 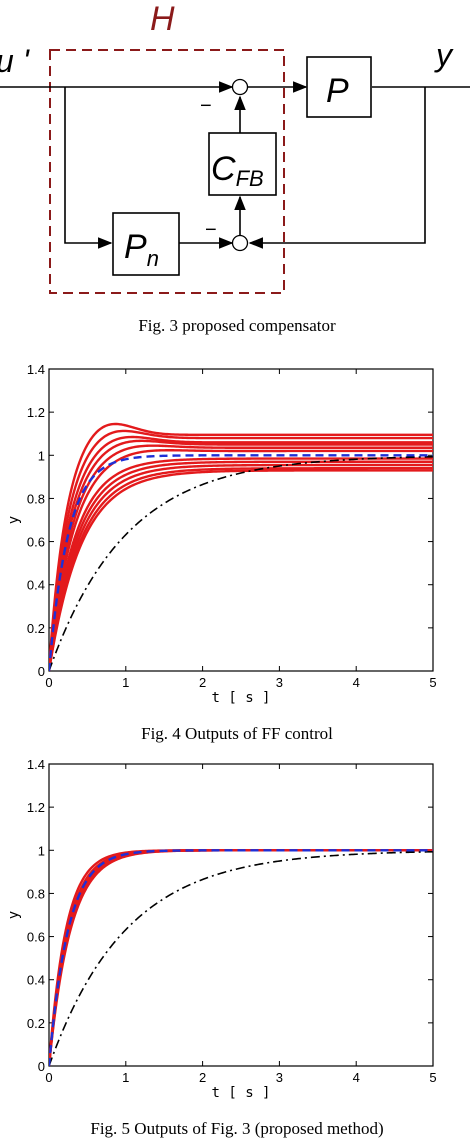 I want to click on cfb-label: CFB, so click(x=237, y=170).